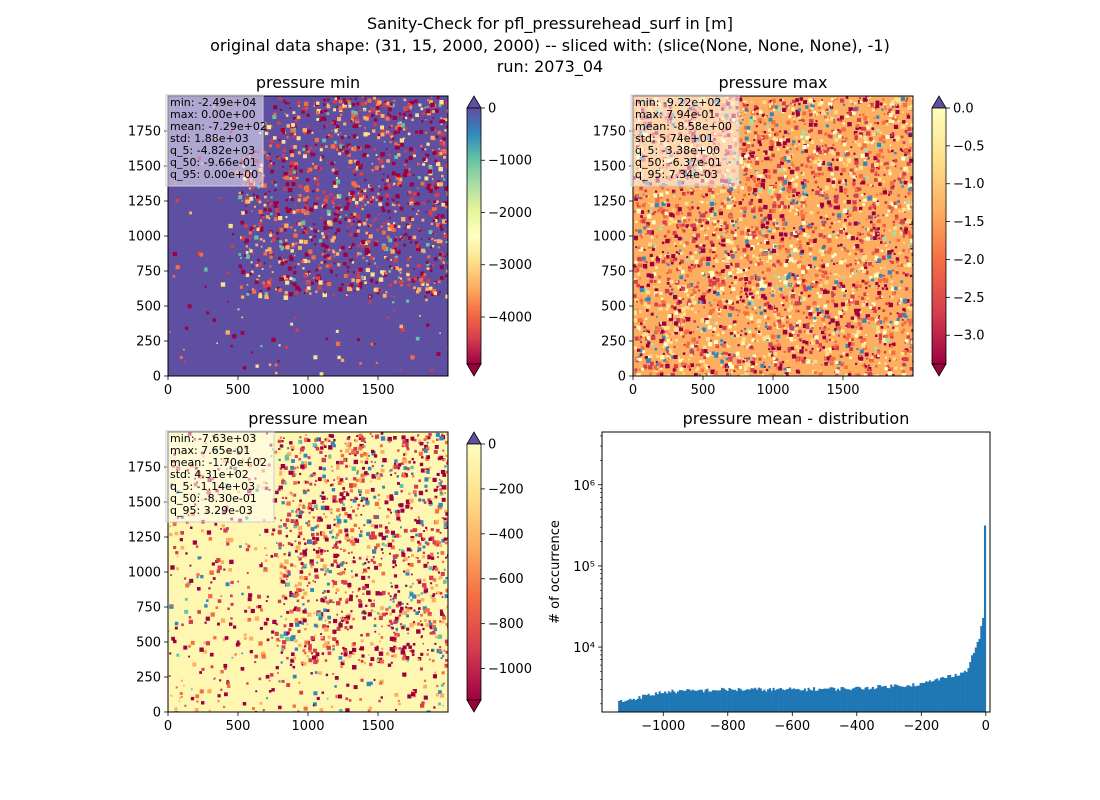  What do you see at coordinates (772, 82) in the screenshot?
I see `panel-title: pressure max` at bounding box center [772, 82].